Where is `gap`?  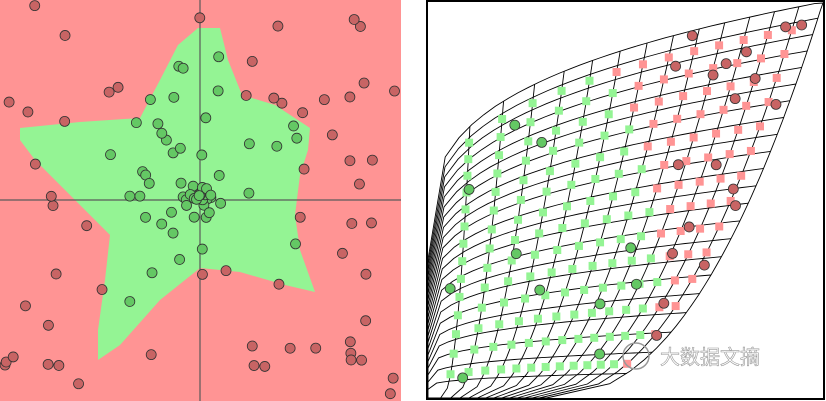
gap is located at coordinates (413, 200).